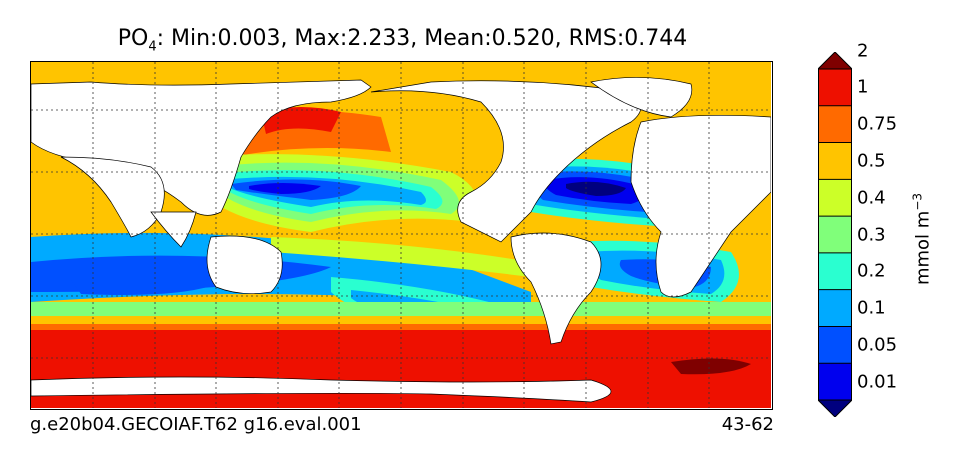  What do you see at coordinates (711, 366) in the screenshot?
I see `weddell-max` at bounding box center [711, 366].